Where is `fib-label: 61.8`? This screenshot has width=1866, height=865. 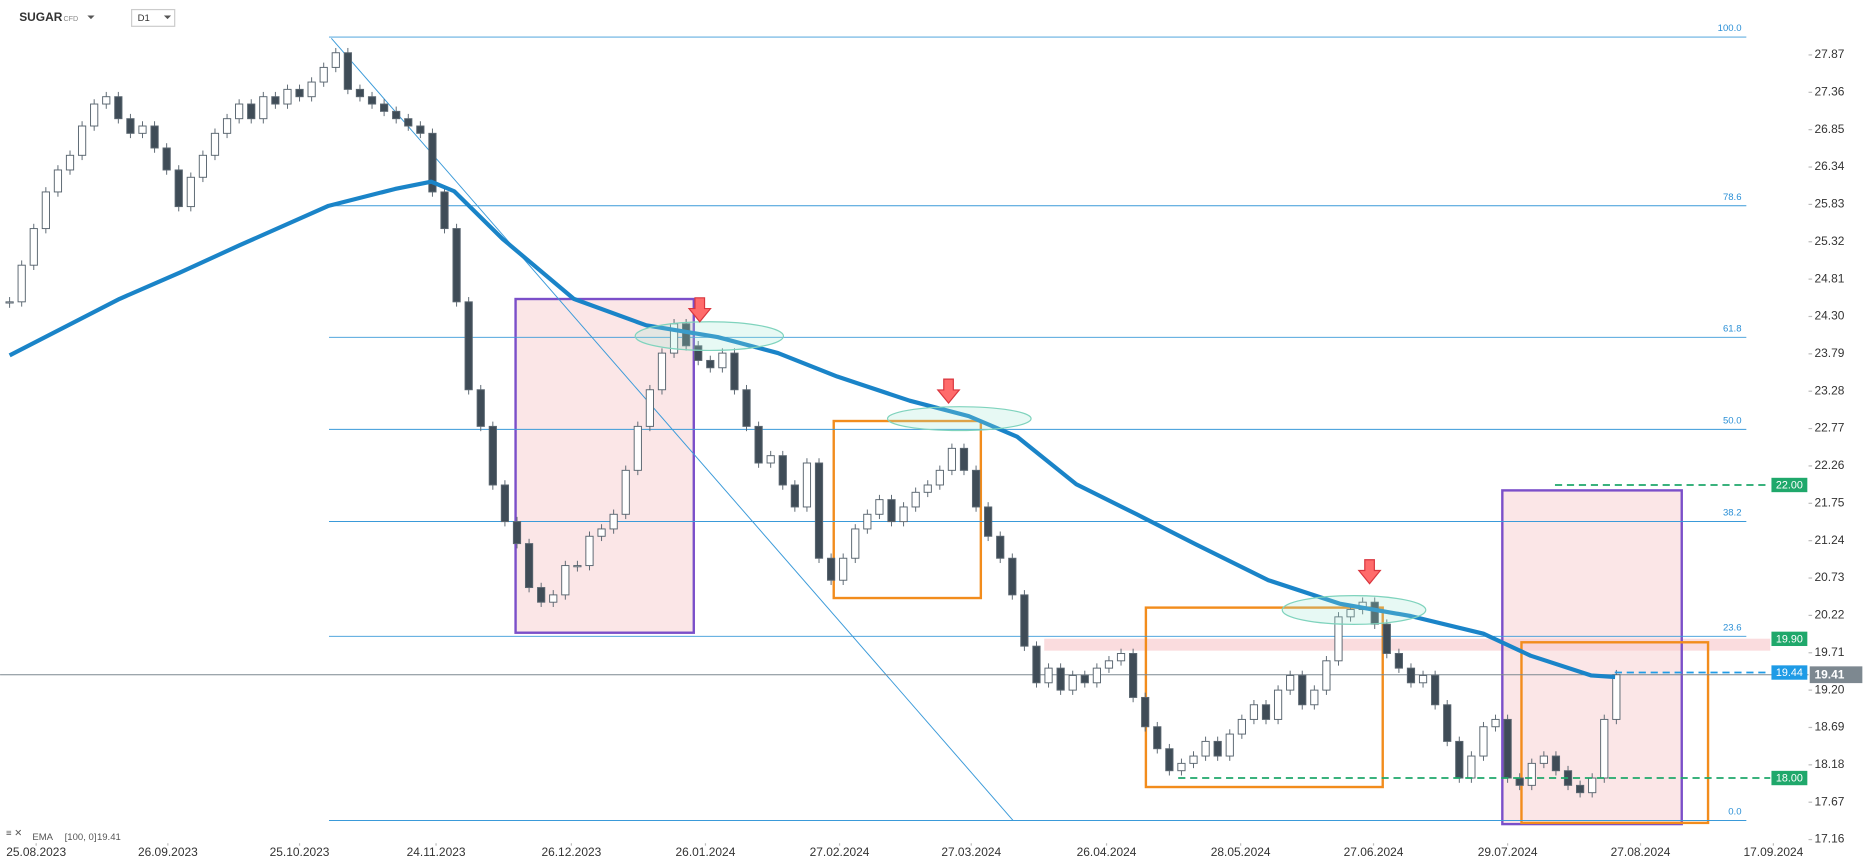
fib-label: 61.8 is located at coordinates (1732, 328).